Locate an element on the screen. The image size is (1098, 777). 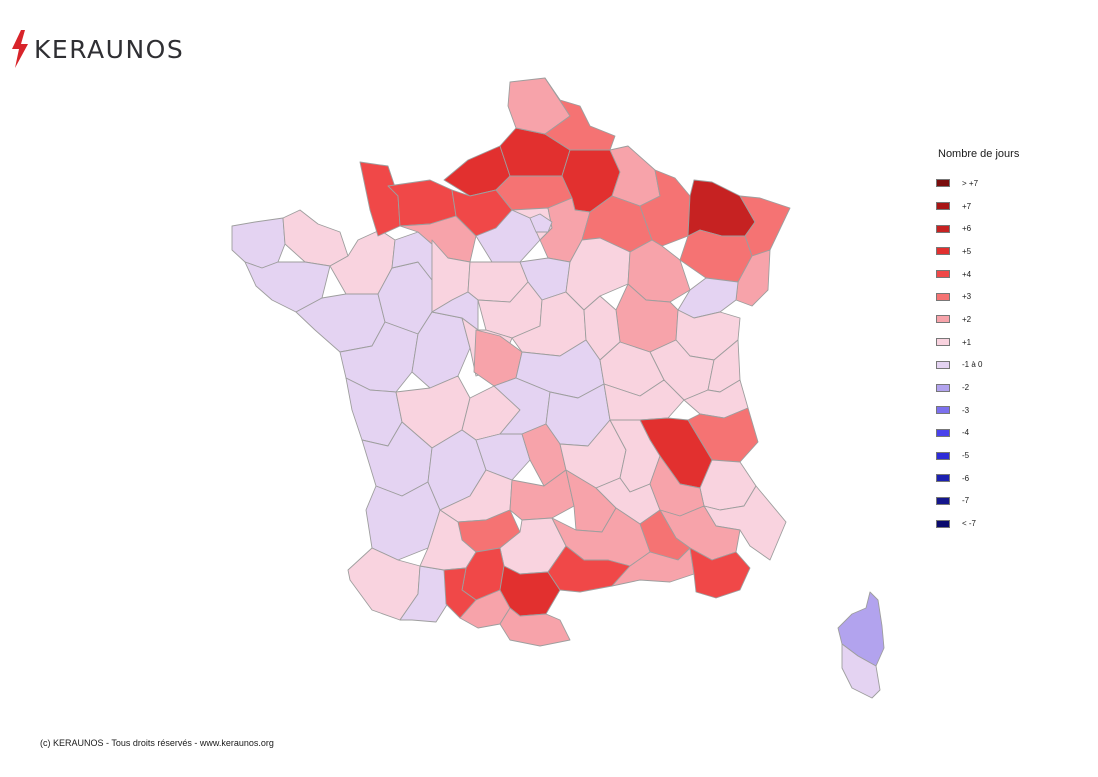
legend-item: -4 is located at coordinates (977, 433).